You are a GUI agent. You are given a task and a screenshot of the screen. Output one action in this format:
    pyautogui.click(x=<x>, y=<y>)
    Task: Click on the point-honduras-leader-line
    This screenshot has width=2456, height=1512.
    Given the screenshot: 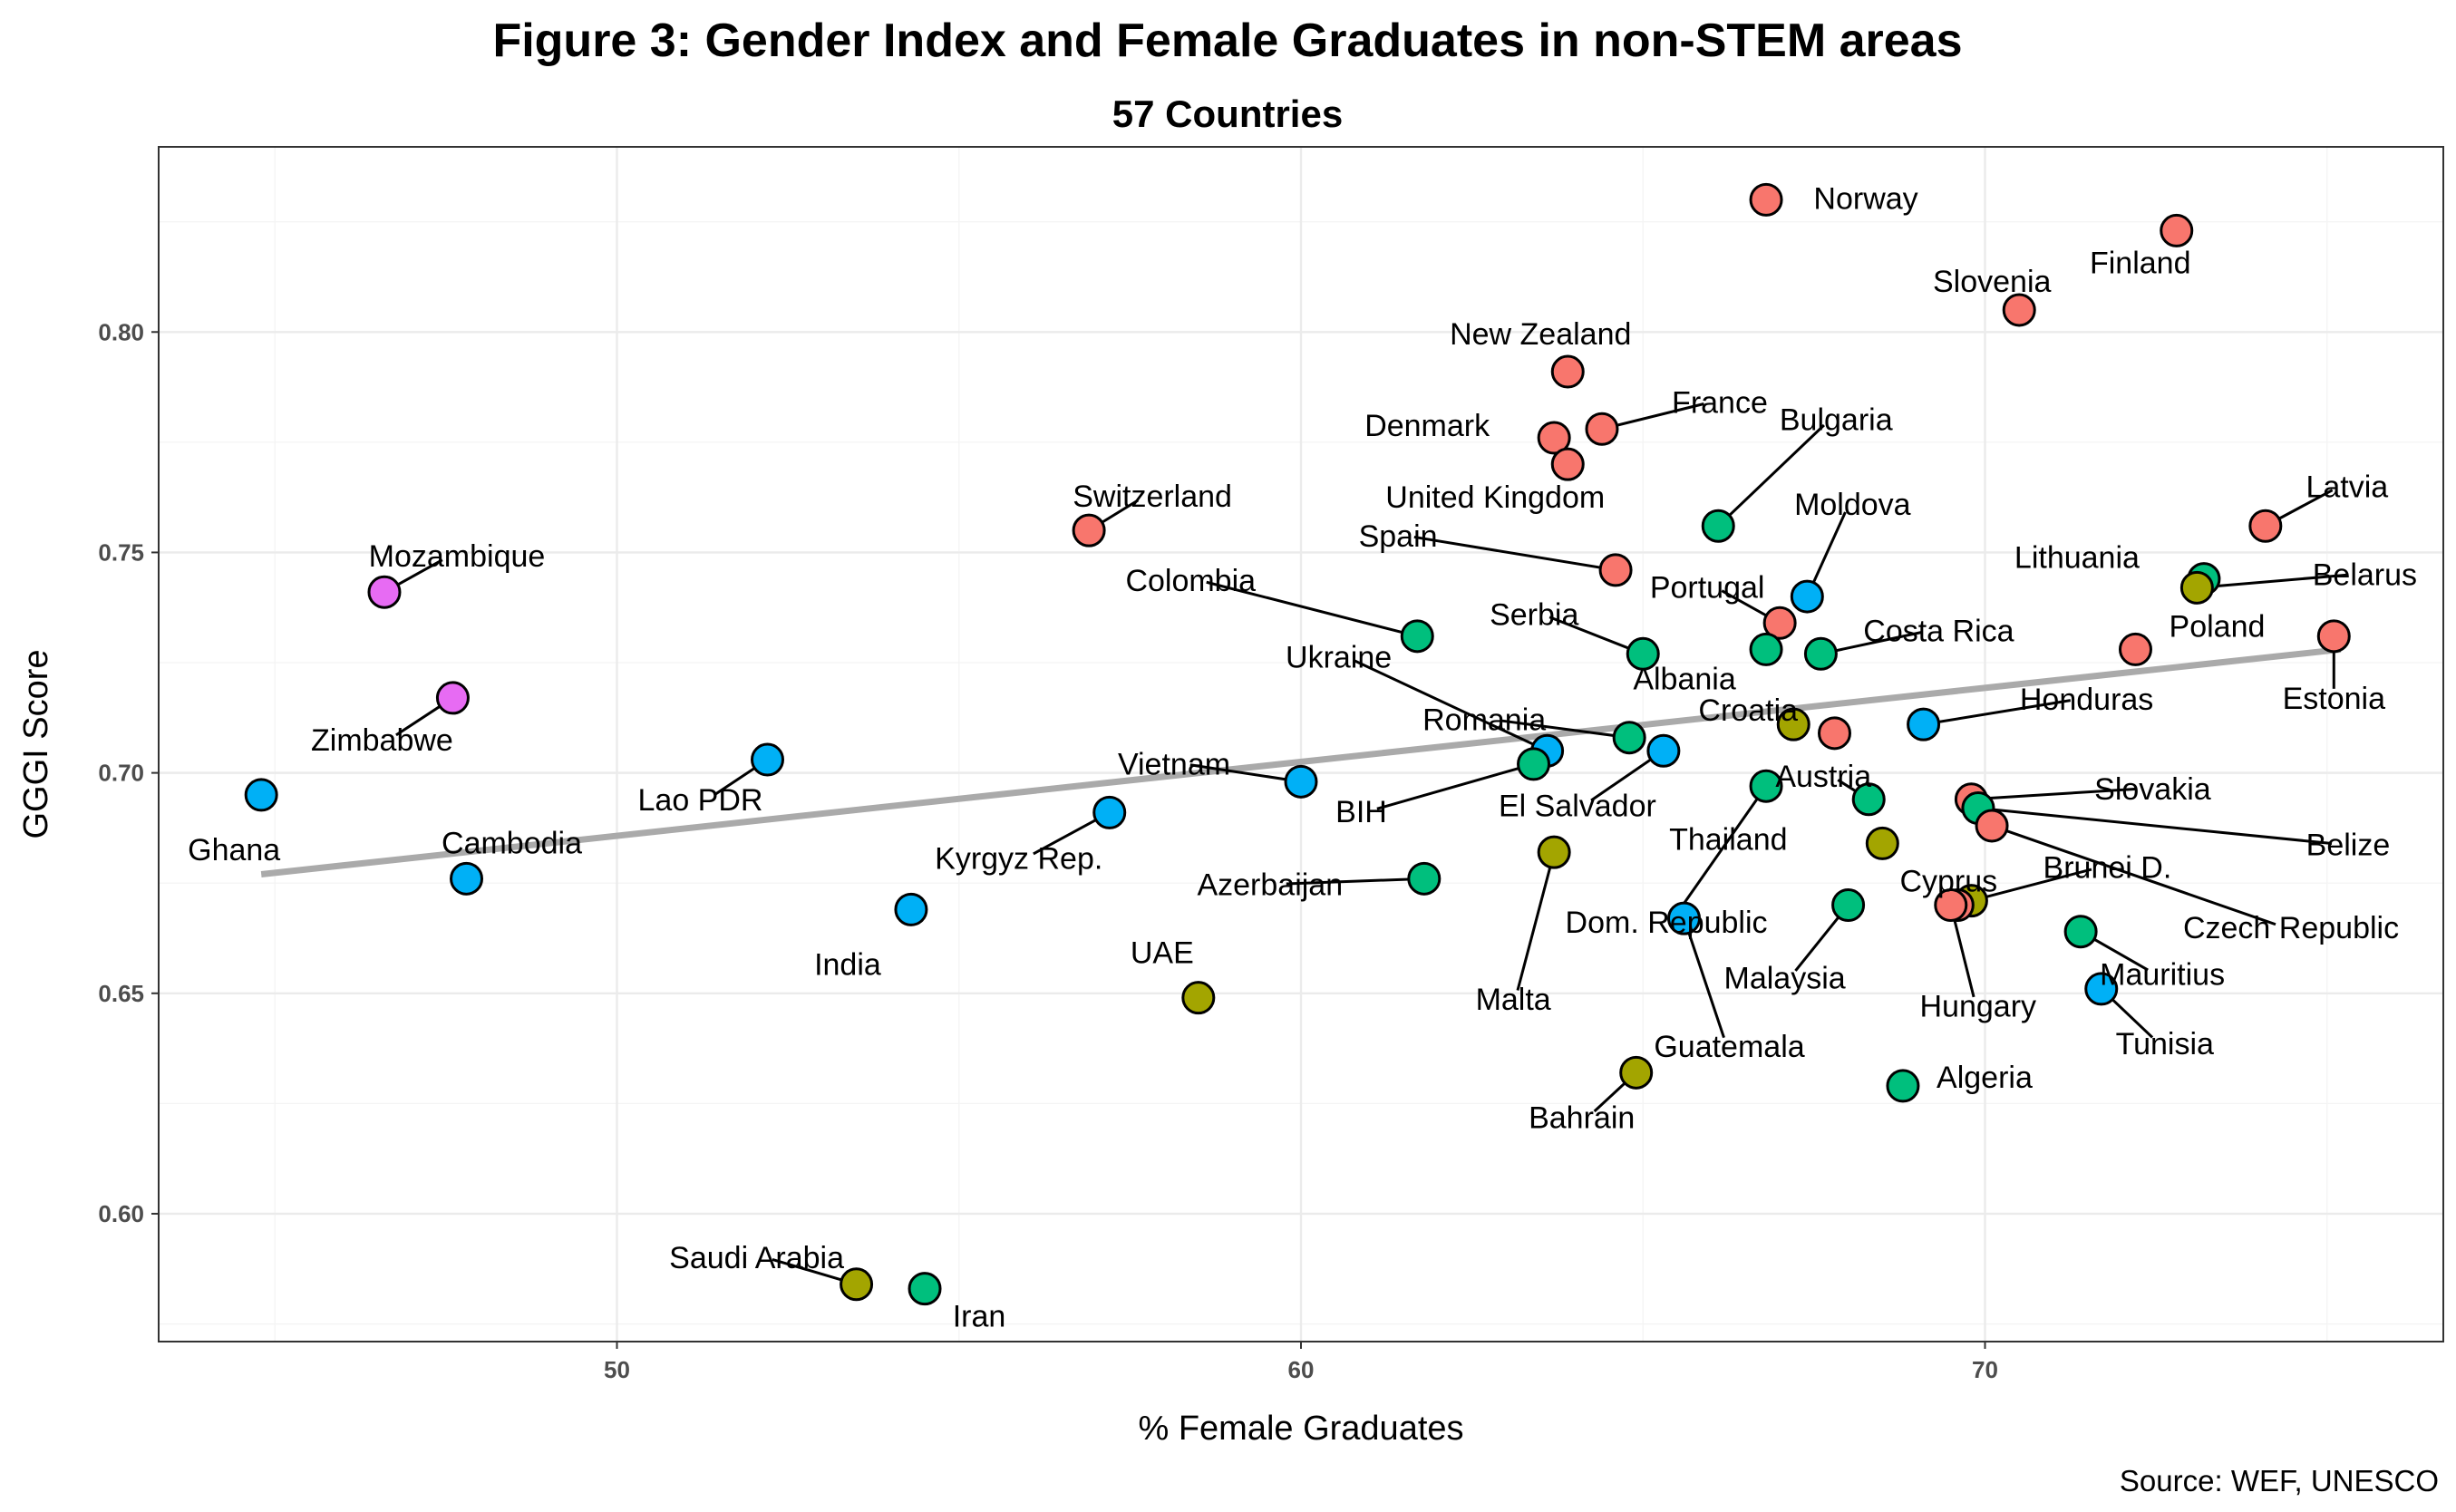 What is the action you would take?
    pyautogui.click(x=1998, y=713)
    